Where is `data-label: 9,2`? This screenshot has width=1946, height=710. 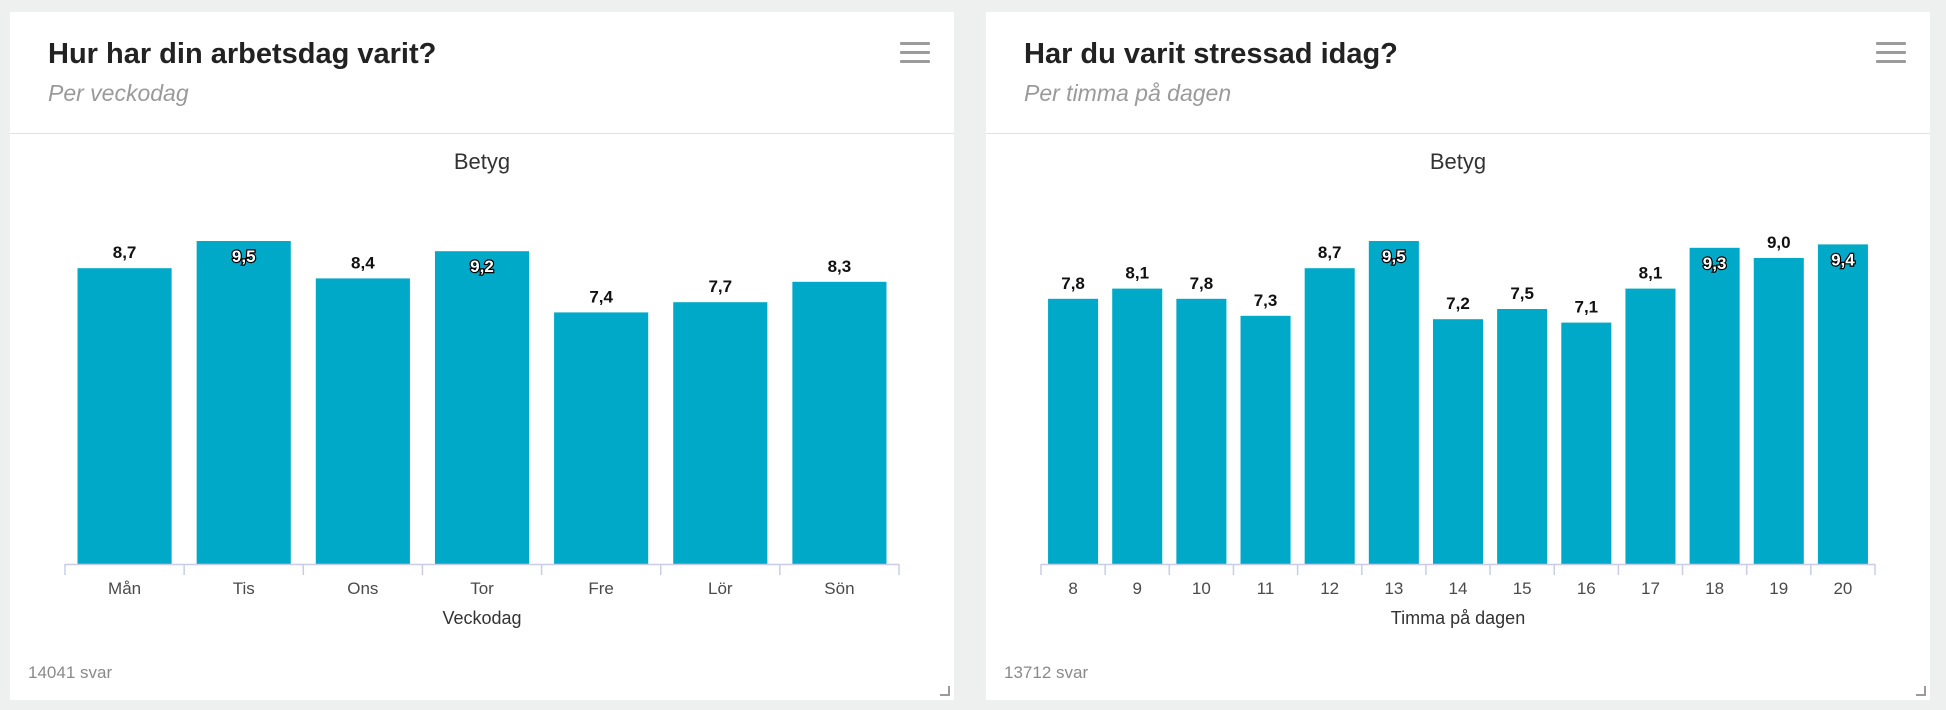 data-label: 9,2 is located at coordinates (482, 266).